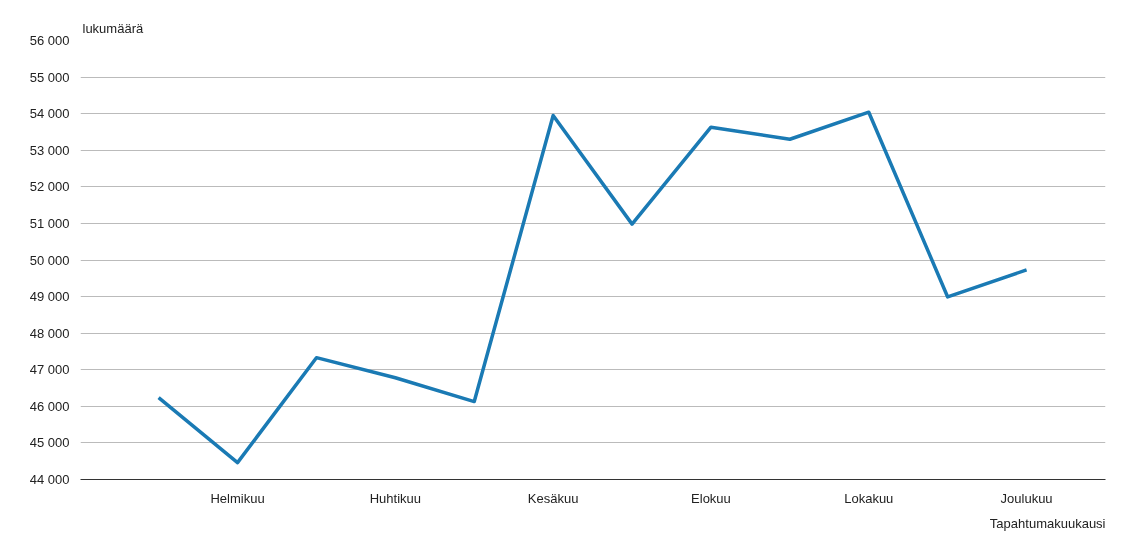  I want to click on y-tick-label: 54 000, so click(49, 114).